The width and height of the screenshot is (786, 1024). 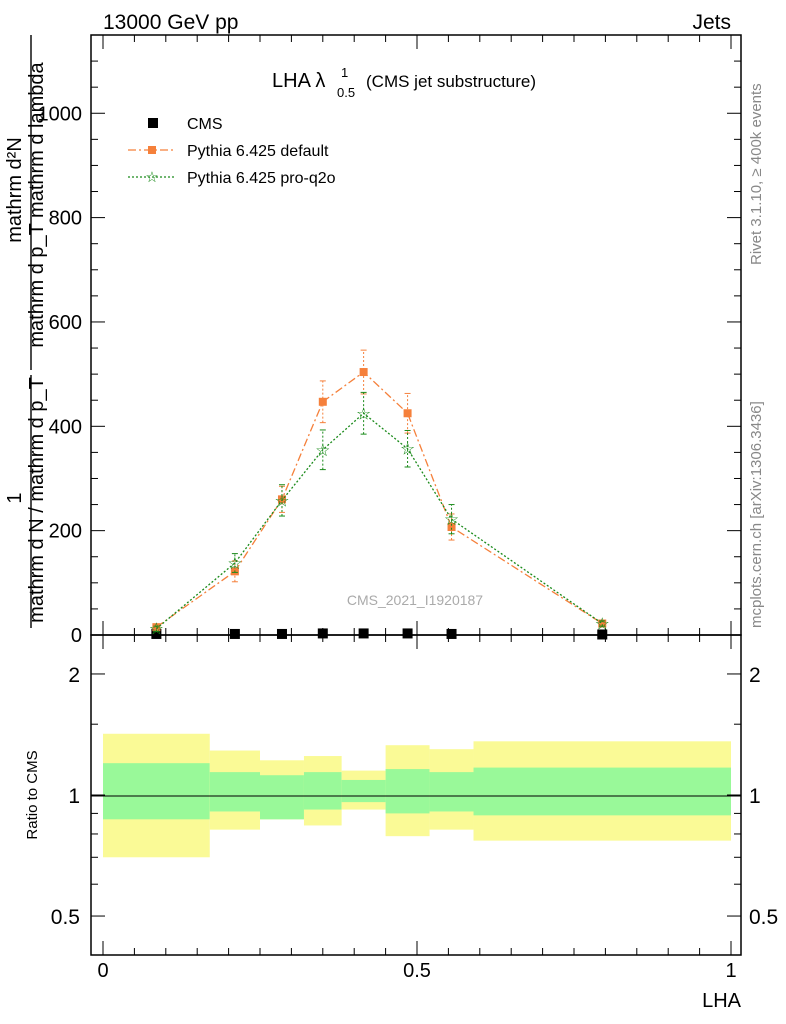 I want to click on chart-title: LHA λ 1 0.5 (CMS jet substructure), so click(x=404, y=82).